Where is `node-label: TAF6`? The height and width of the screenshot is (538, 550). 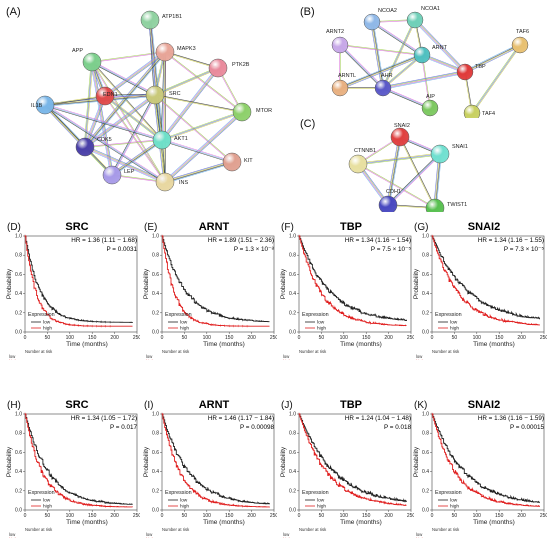 node-label: TAF6 is located at coordinates (522, 32).